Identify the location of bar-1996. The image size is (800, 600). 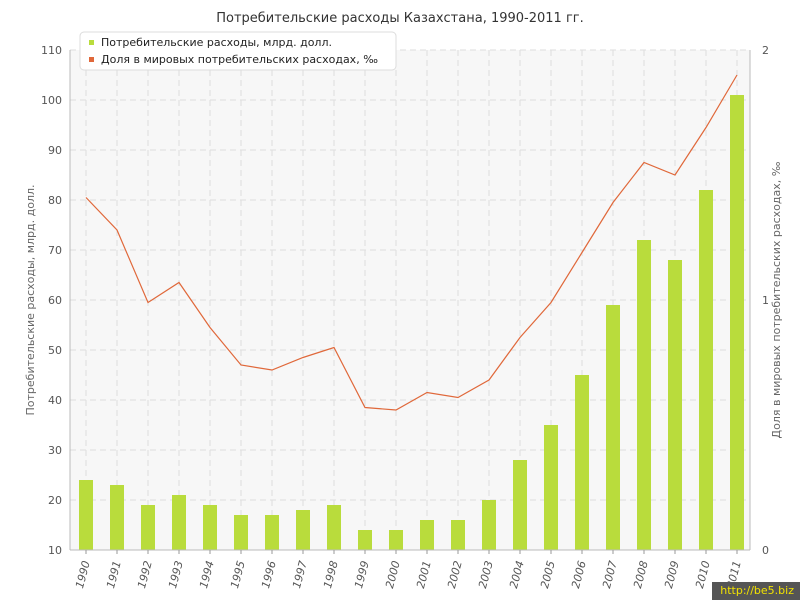
(272, 532).